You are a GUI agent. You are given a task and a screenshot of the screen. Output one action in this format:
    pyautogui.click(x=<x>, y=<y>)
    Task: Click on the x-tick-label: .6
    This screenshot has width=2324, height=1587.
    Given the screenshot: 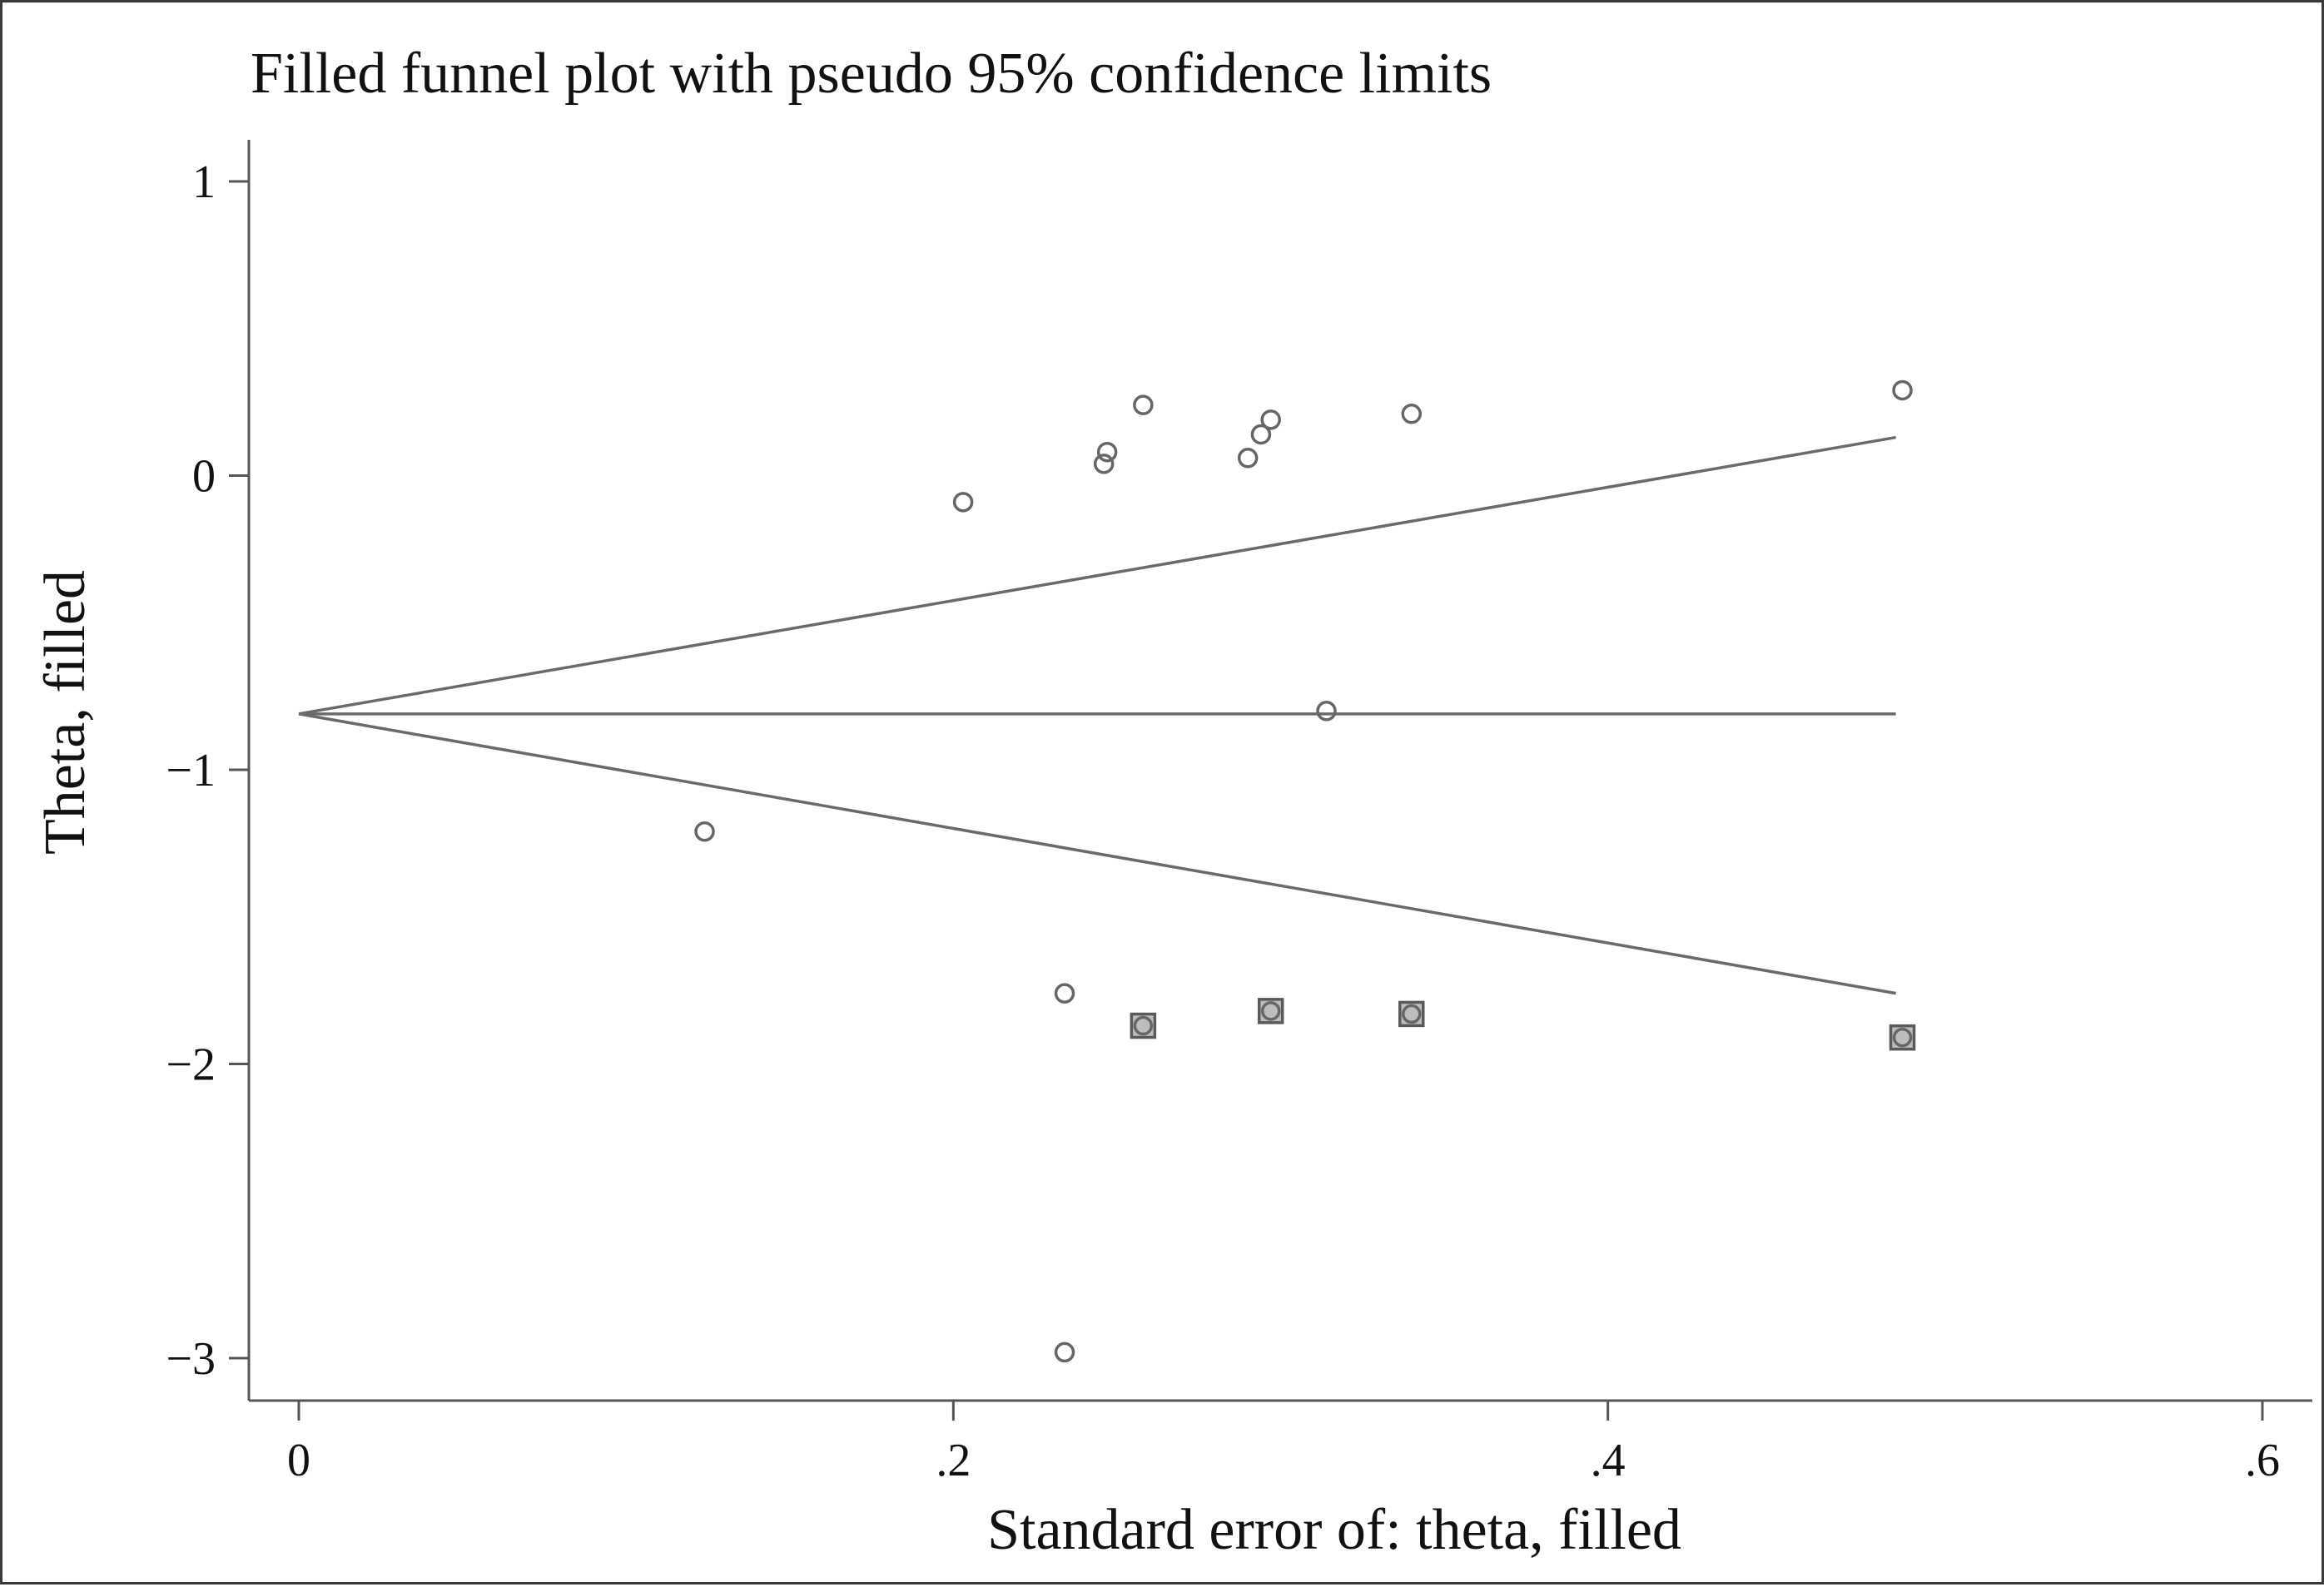 What is the action you would take?
    pyautogui.click(x=2262, y=1461)
    